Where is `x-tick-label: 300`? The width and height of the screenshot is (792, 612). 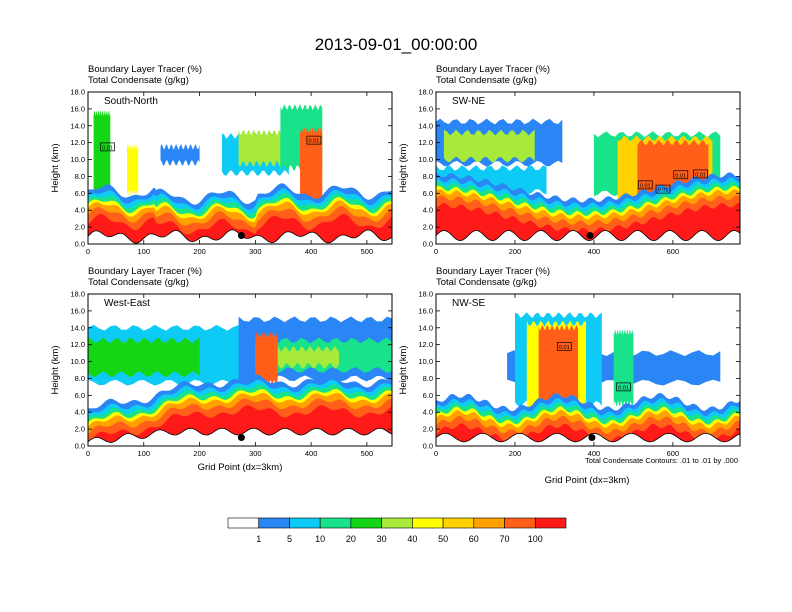 x-tick-label: 300 is located at coordinates (255, 251).